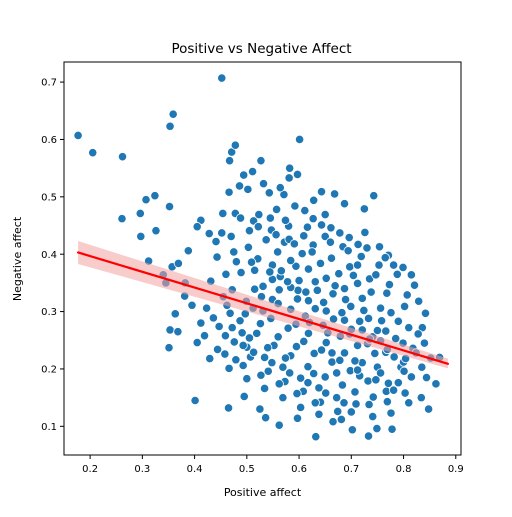 Image resolution: width=512 pixels, height=517 pixels. What do you see at coordinates (263, 492) in the screenshot?
I see `x-axis-label: Positive affect` at bounding box center [263, 492].